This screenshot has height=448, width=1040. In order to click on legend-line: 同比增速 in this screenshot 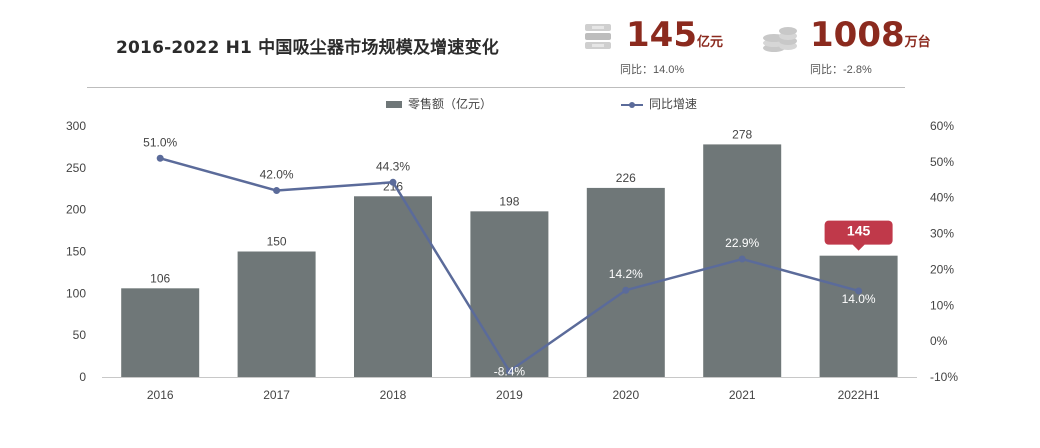, I will do `click(659, 103)`.